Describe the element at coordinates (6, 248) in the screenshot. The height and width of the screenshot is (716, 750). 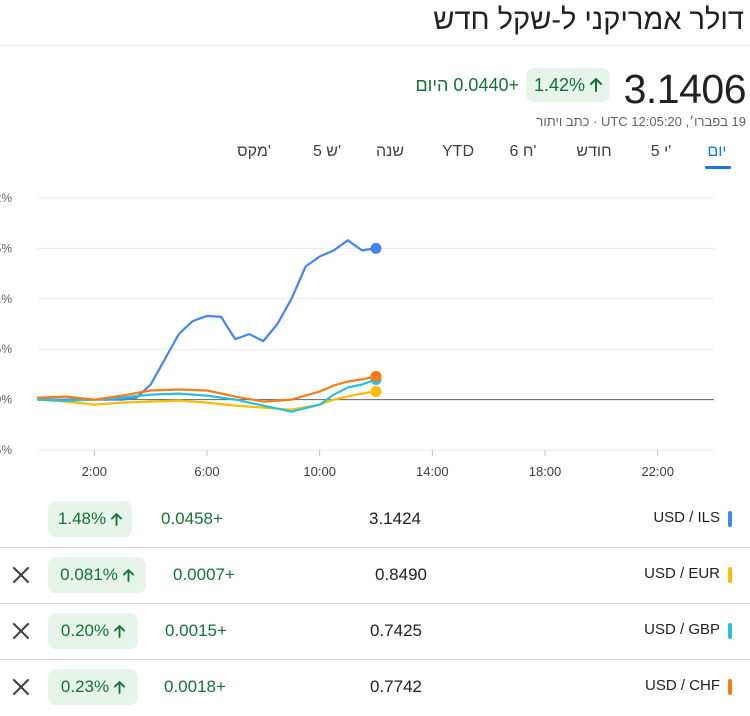
I see `y-tick-label: 1.5%` at that location.